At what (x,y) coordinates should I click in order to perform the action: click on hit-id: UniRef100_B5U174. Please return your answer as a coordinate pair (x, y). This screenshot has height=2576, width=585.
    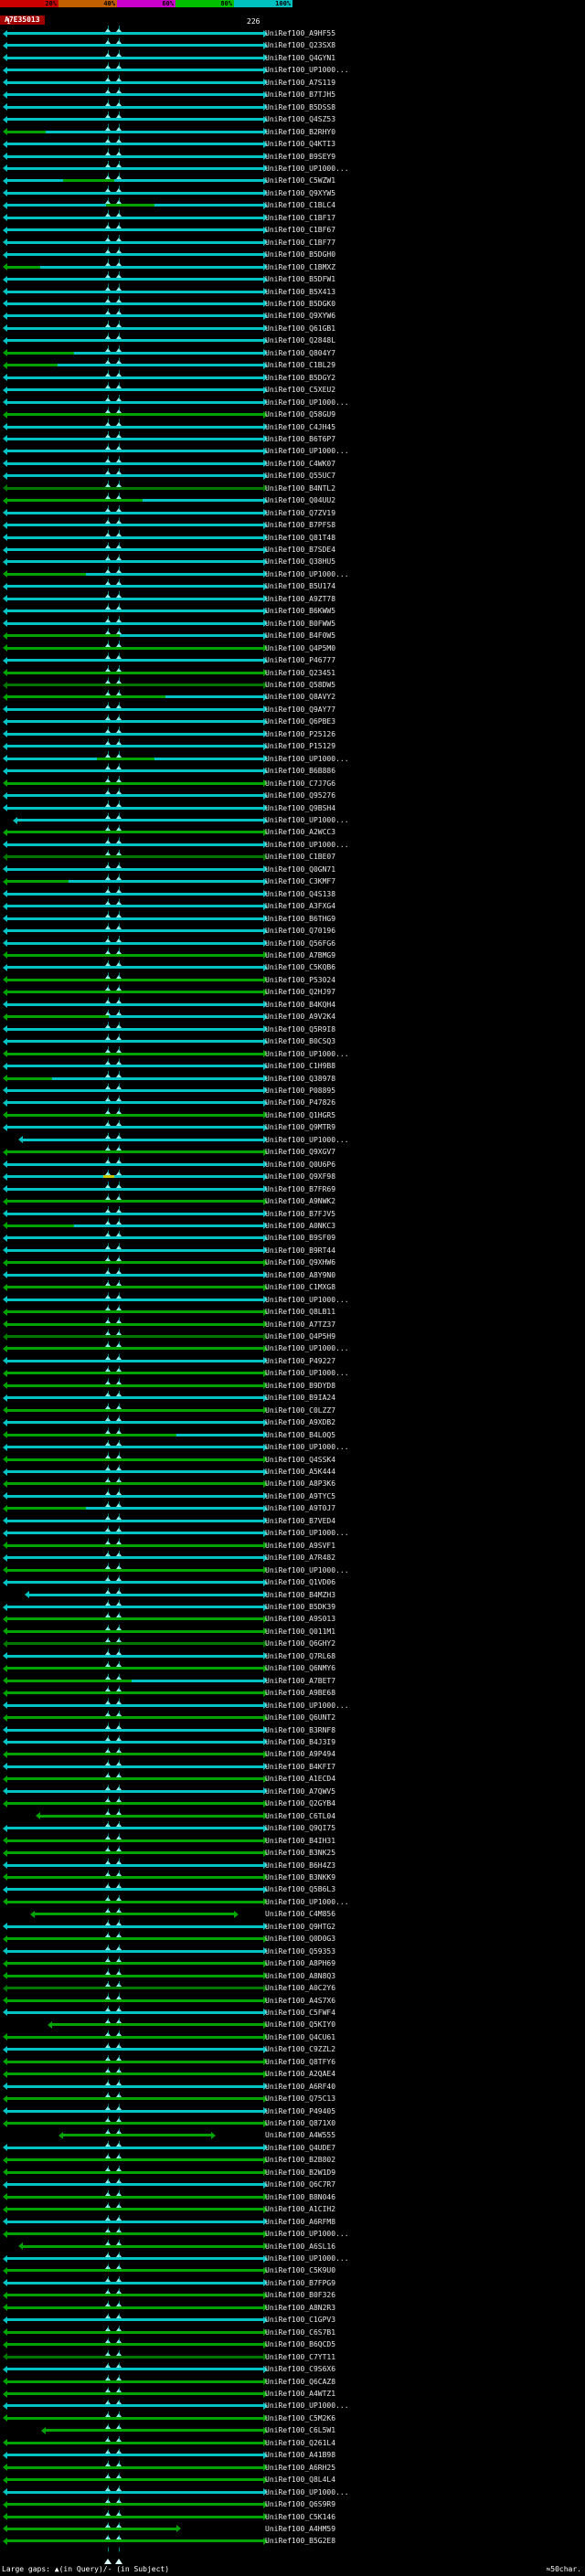
    Looking at the image, I should click on (300, 586).